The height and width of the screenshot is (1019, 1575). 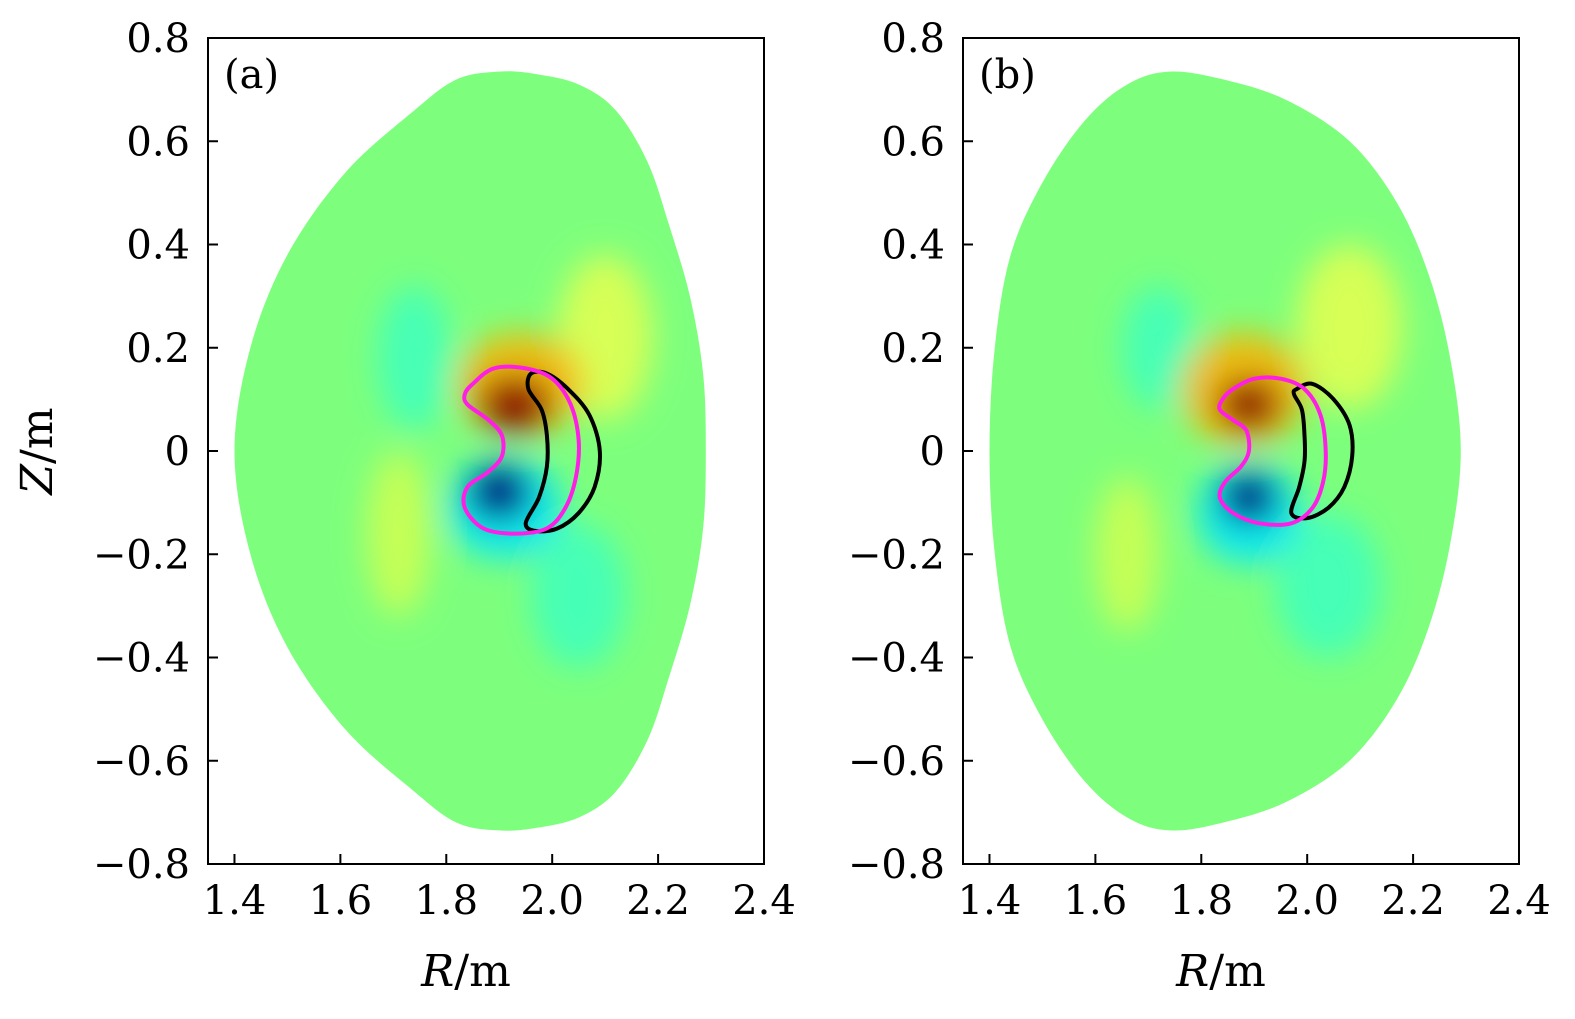 I want to click on panel-label: (b), so click(x=1007, y=75).